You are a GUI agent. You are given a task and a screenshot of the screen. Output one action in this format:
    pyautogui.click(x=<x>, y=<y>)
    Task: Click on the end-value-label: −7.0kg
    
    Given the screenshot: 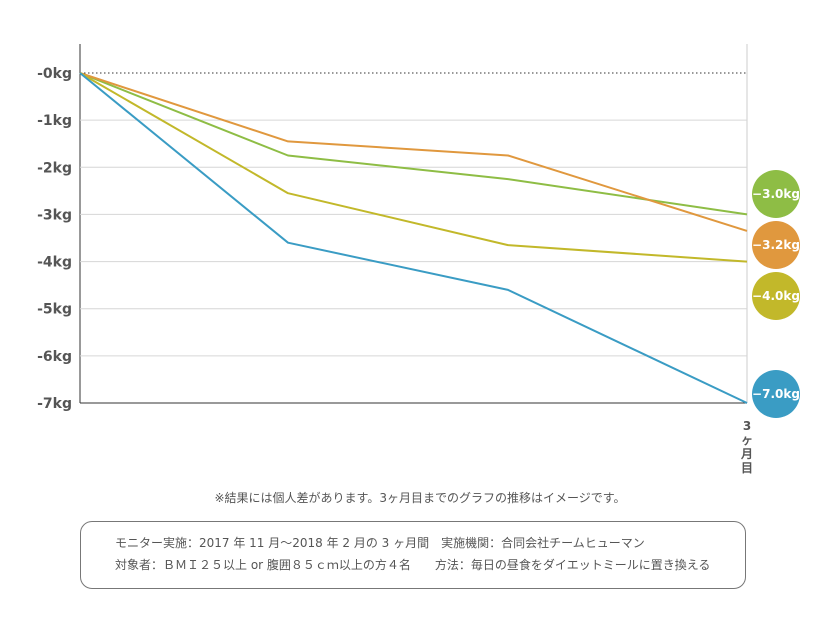 What is the action you would take?
    pyautogui.click(x=776, y=394)
    